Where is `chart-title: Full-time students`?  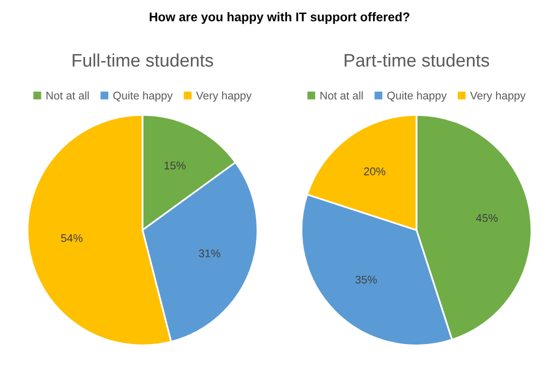 chart-title: Full-time students is located at coordinates (143, 60).